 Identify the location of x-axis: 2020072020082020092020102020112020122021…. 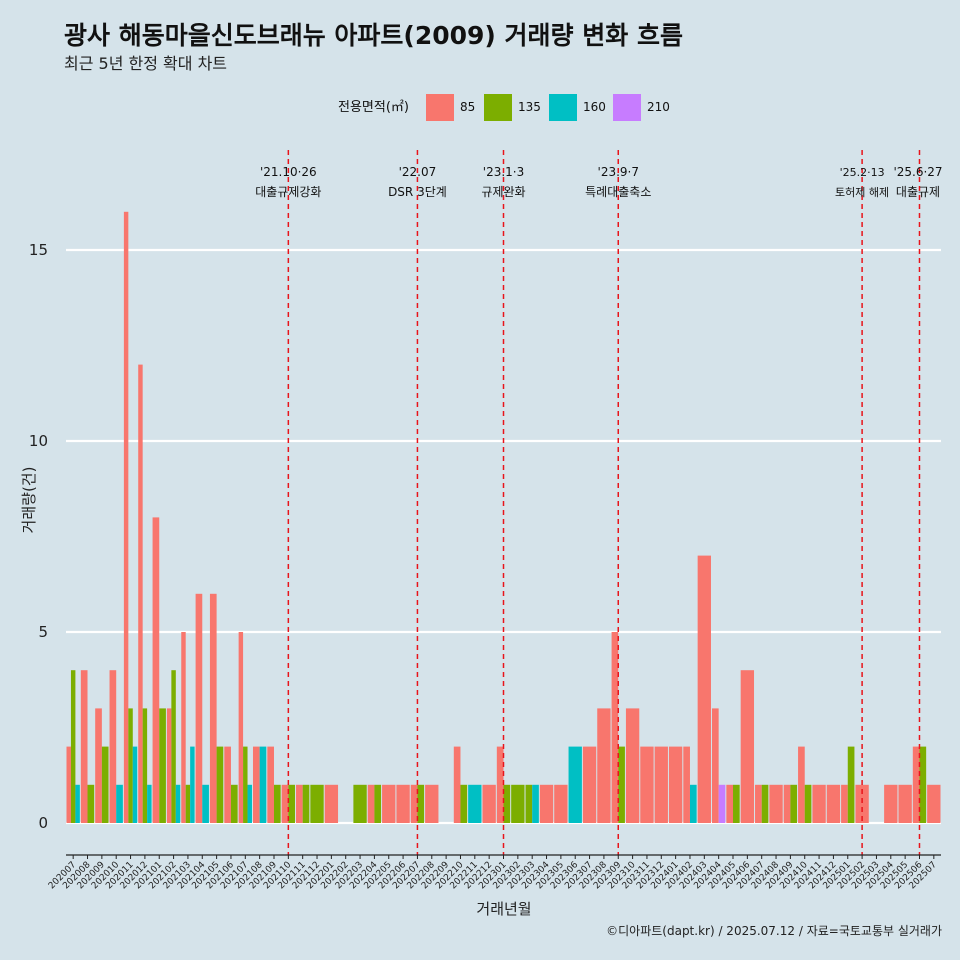
(494, 872).